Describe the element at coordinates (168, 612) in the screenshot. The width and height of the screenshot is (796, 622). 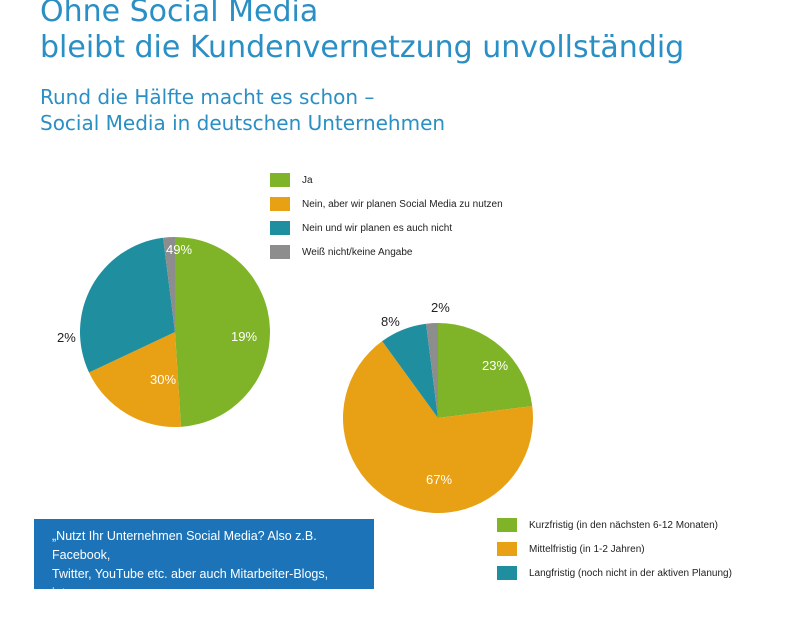
I see `question-line-3: Soziale Netzwerke, Wikis und ähnliches?“` at that location.